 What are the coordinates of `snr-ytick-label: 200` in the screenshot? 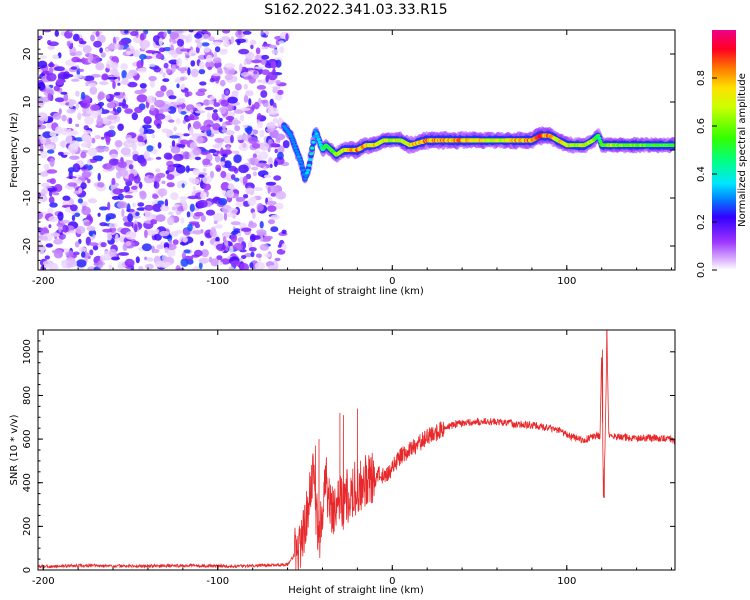 It's located at (27, 526).